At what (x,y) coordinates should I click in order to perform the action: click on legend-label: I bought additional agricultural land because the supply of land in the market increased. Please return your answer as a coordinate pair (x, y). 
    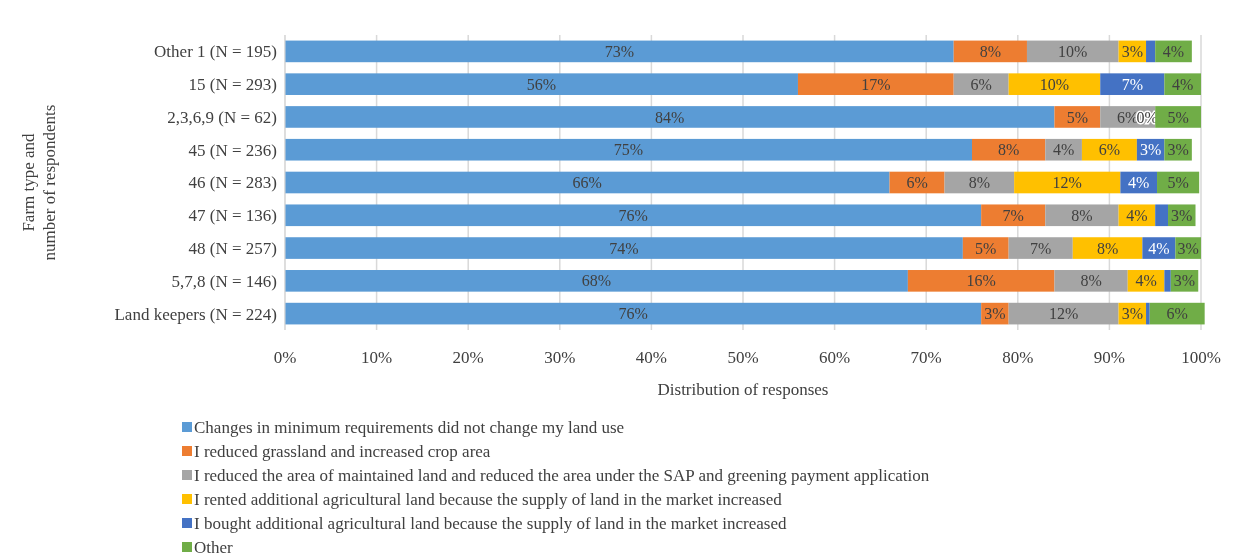
    Looking at the image, I should click on (490, 523).